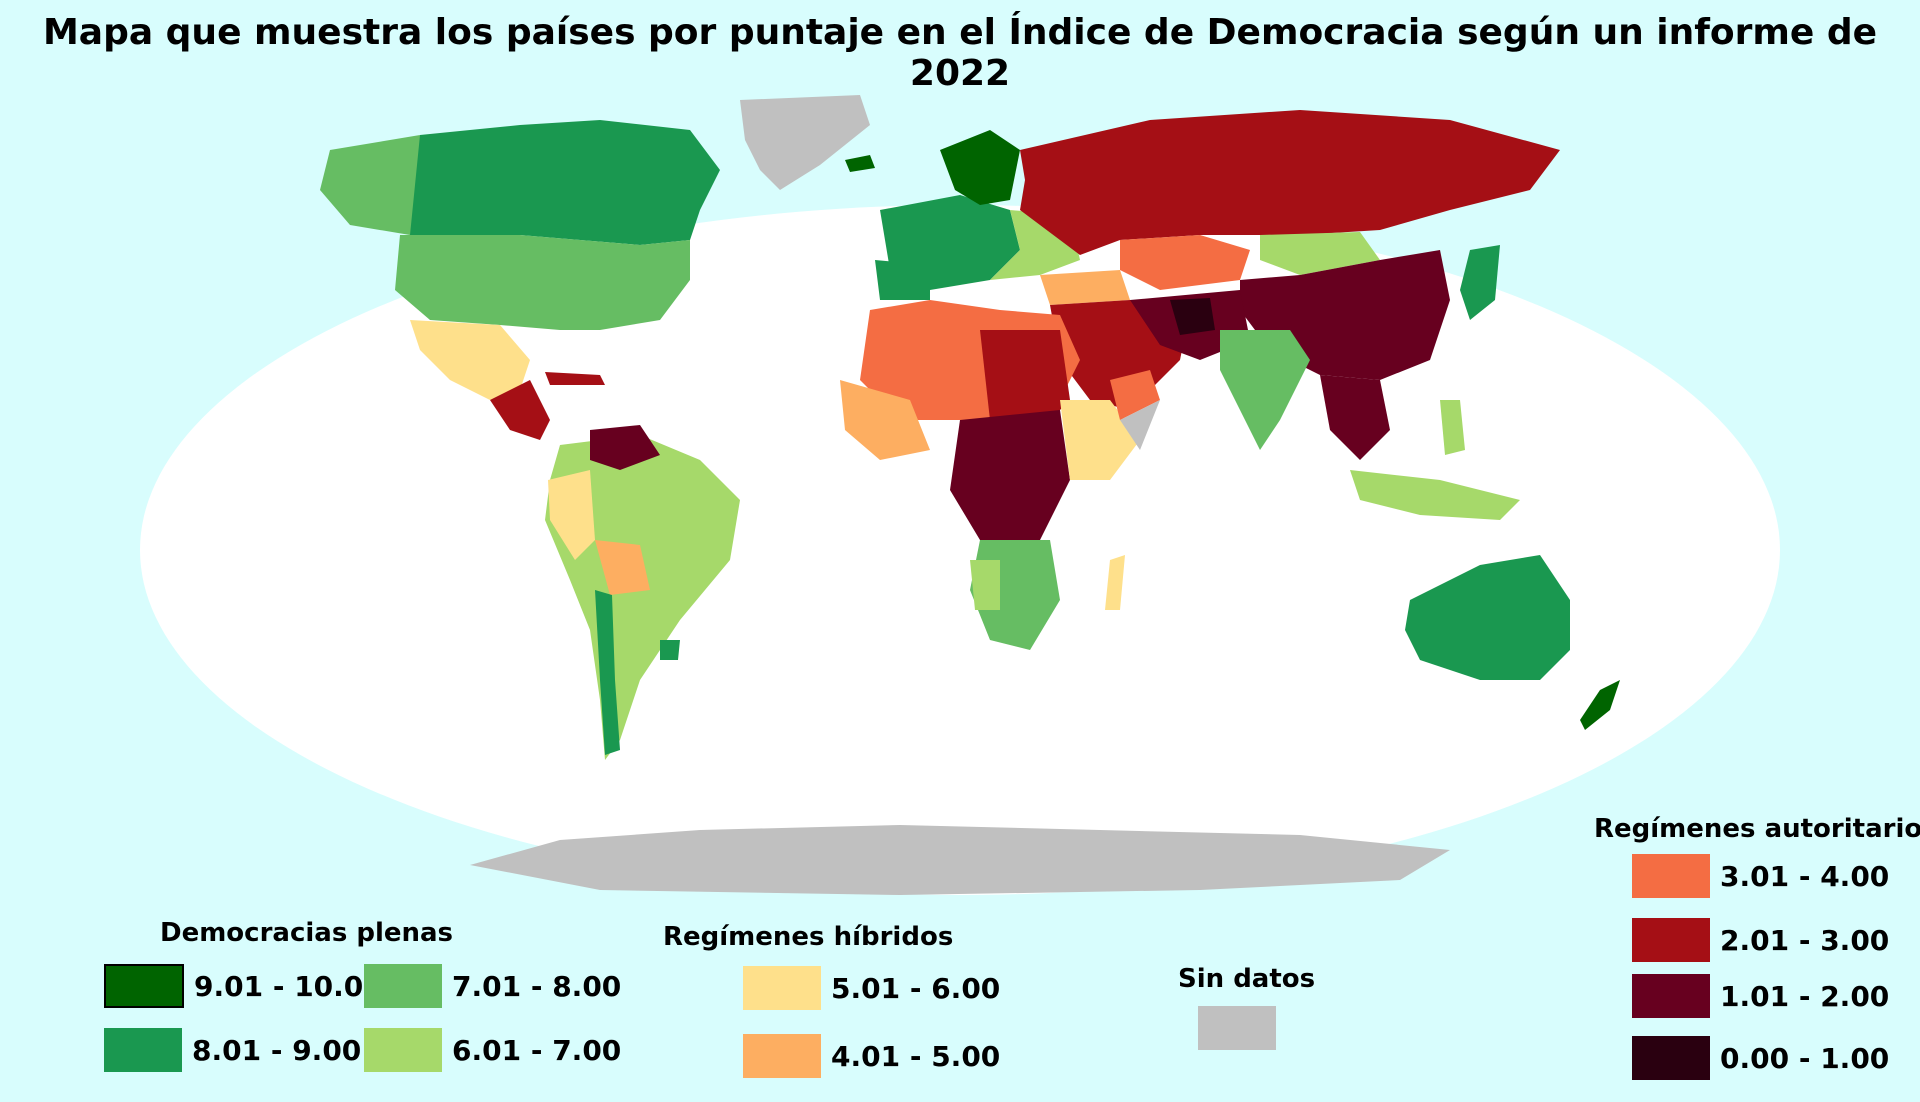  I want to click on legend-nodata-heading: Sin datos, so click(1247, 979).